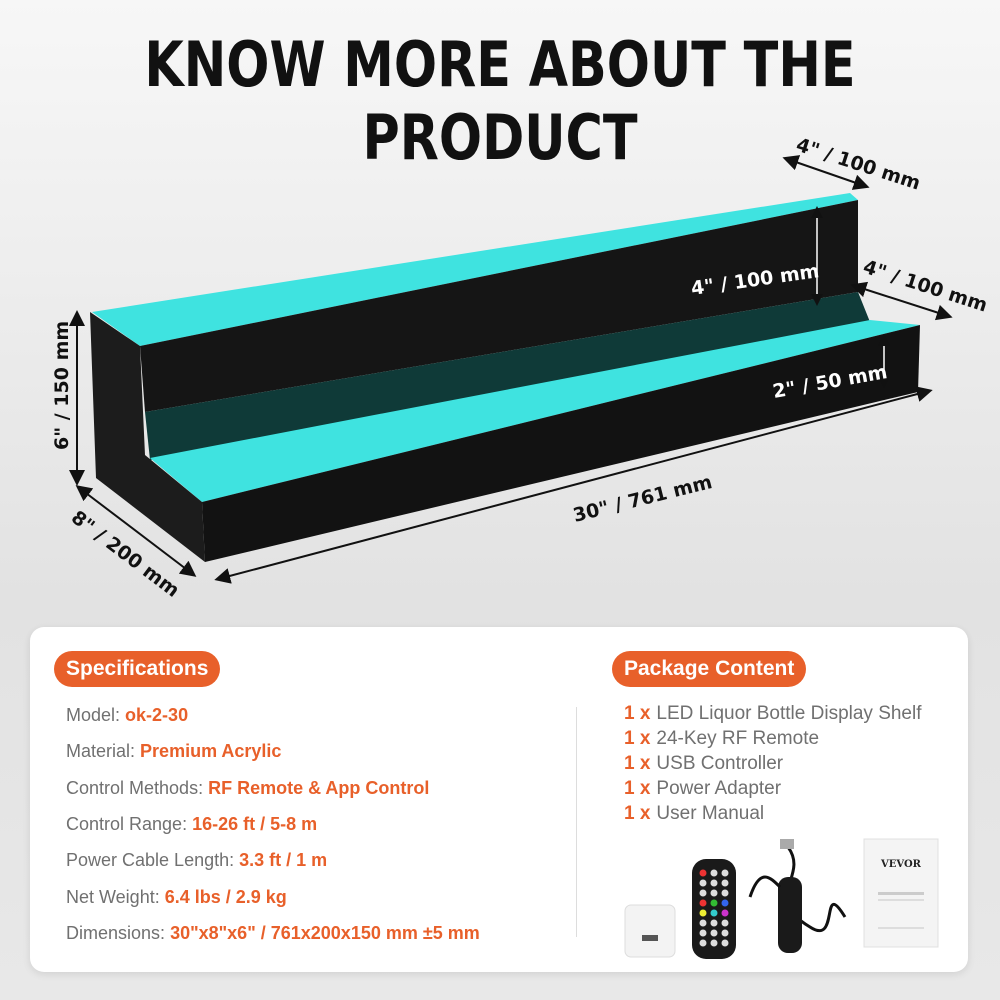  Describe the element at coordinates (576, 822) in the screenshot. I see `divider` at that location.